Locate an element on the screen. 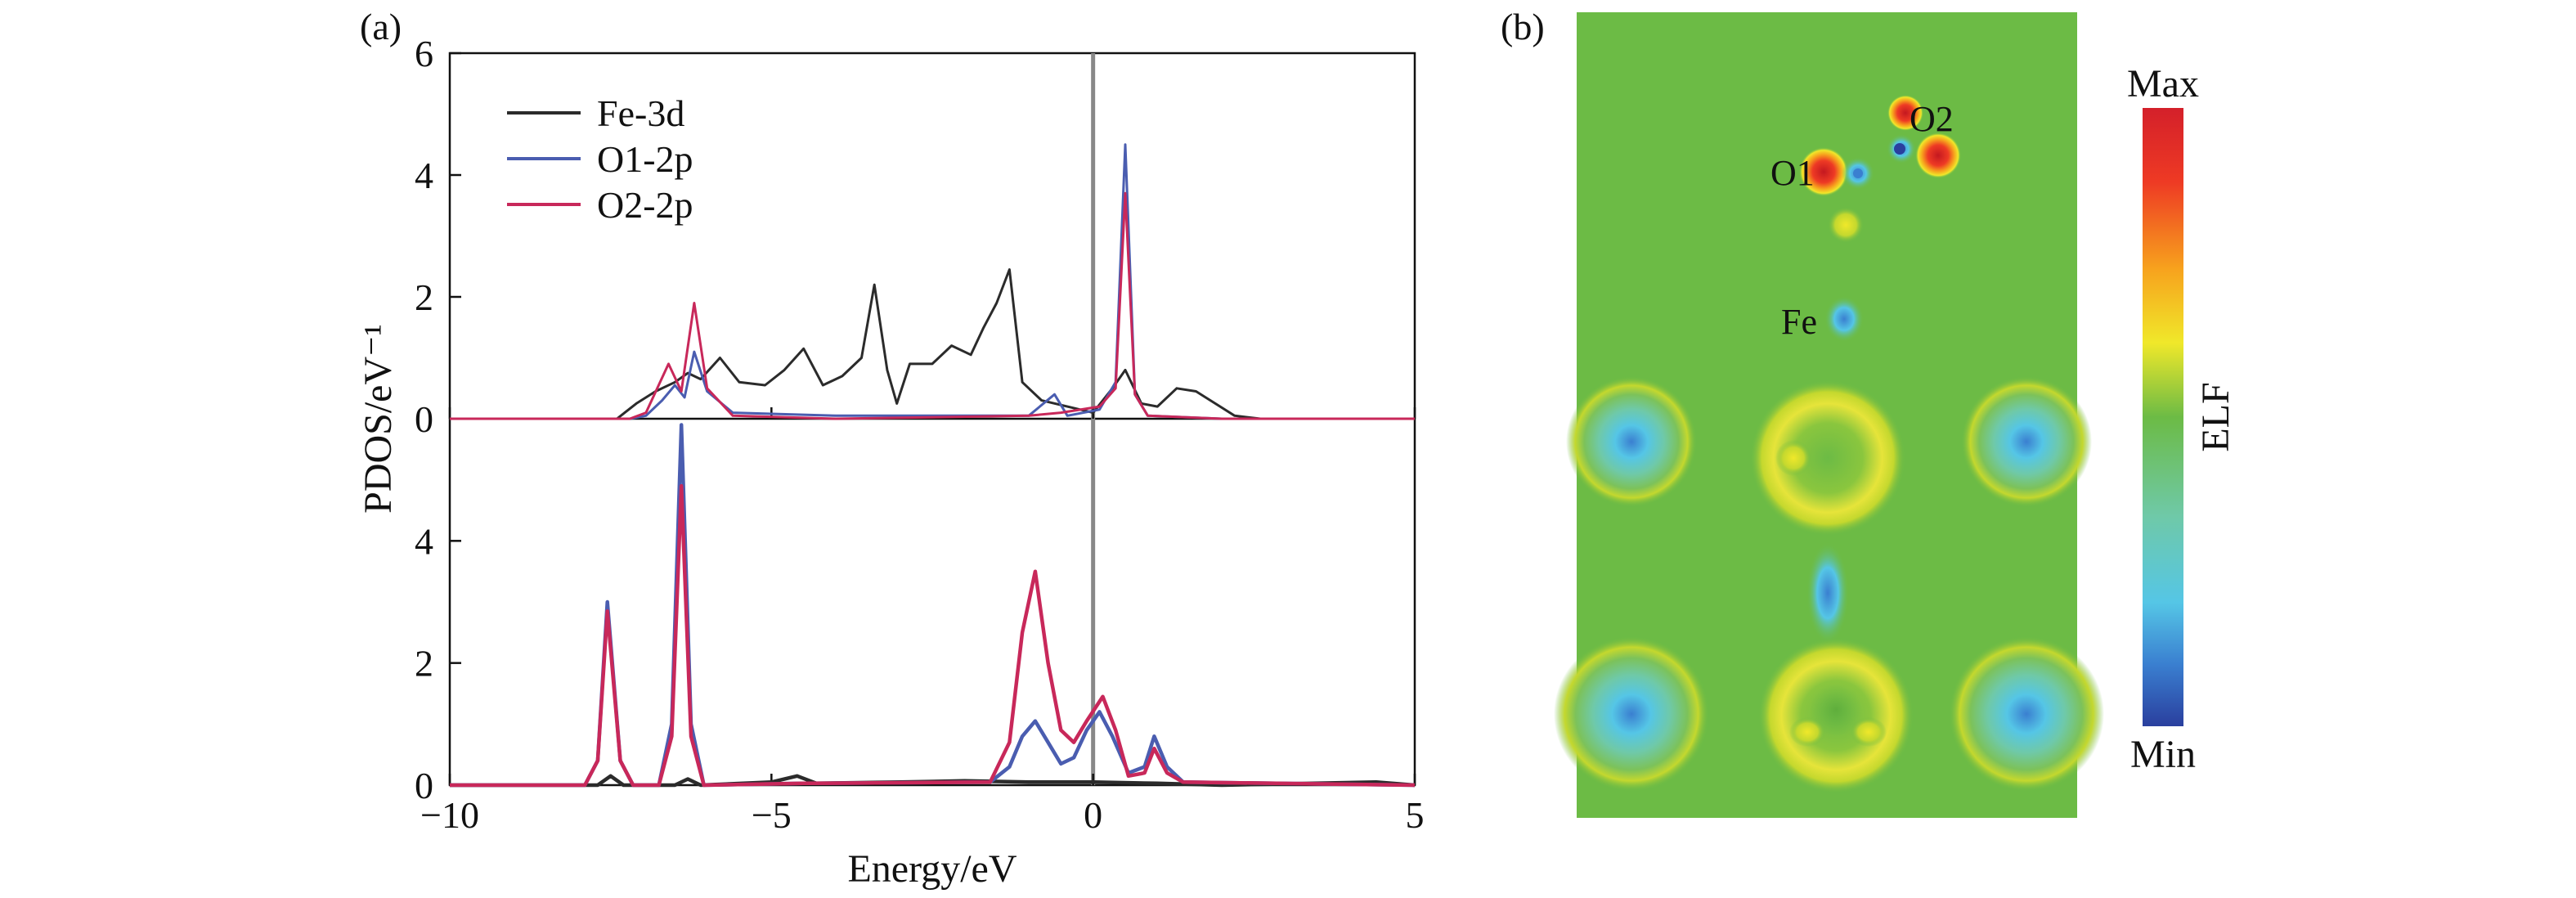 This screenshot has width=2576, height=898. legend-label-o2-2p: O2-2p is located at coordinates (645, 205).